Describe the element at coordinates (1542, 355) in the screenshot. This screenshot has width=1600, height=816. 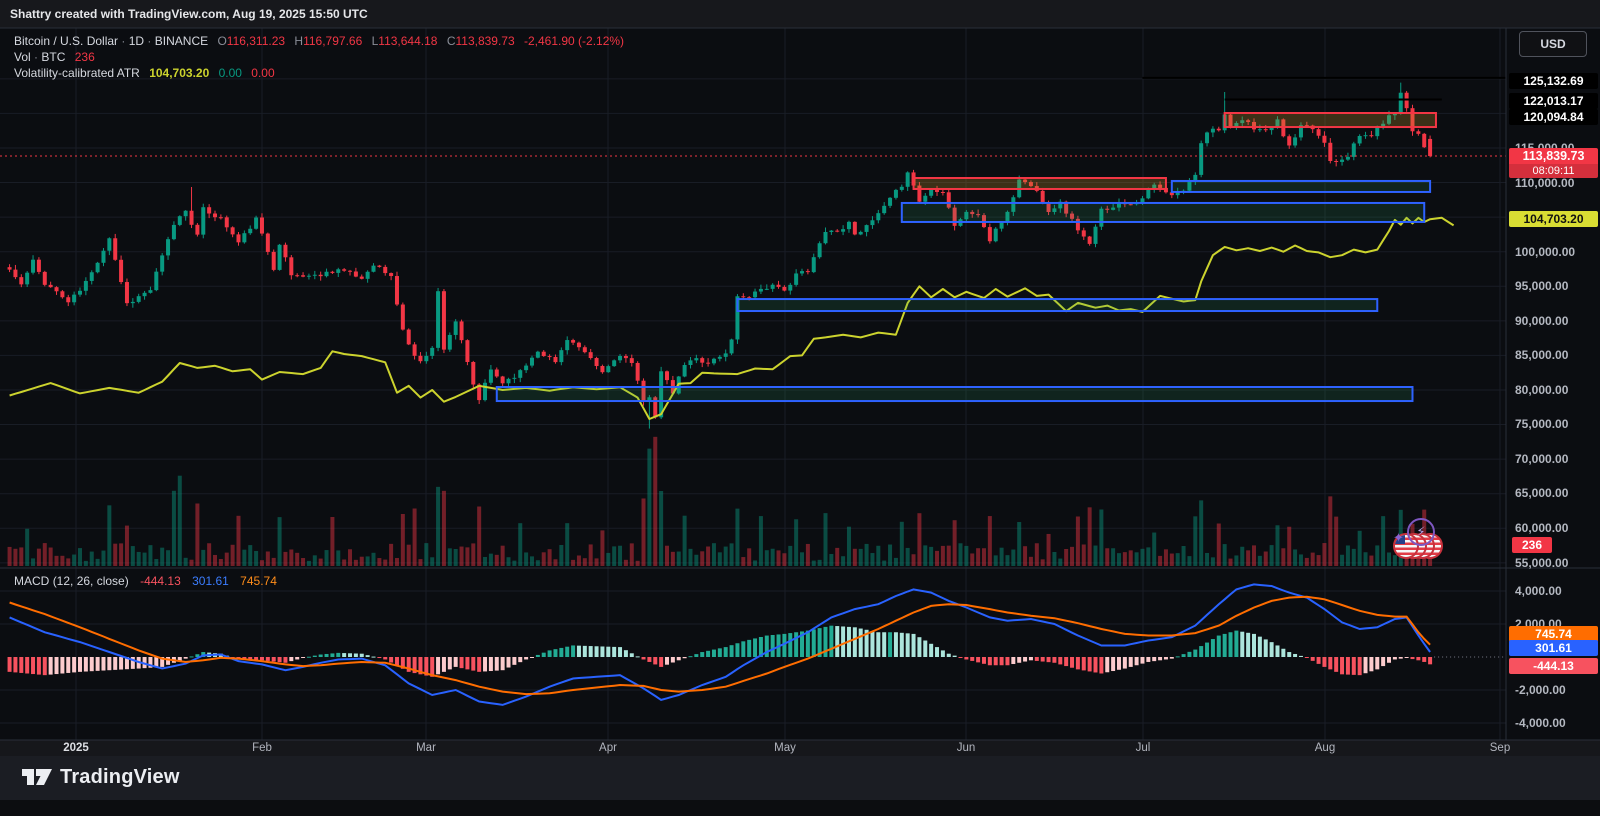
I see `price-axis-label: 85,000.00` at that location.